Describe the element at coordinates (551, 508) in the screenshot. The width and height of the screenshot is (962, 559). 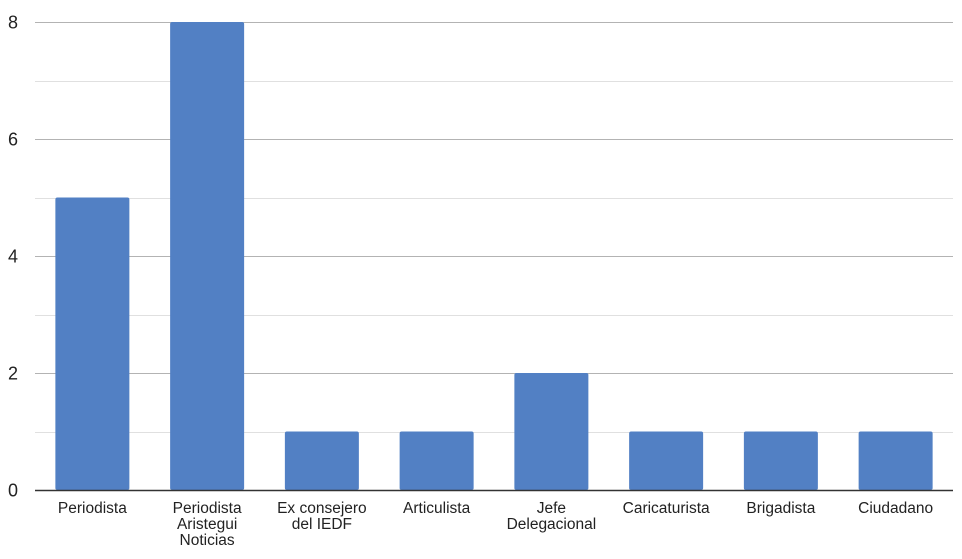
I see `x-tick-label-line: Jefe` at that location.